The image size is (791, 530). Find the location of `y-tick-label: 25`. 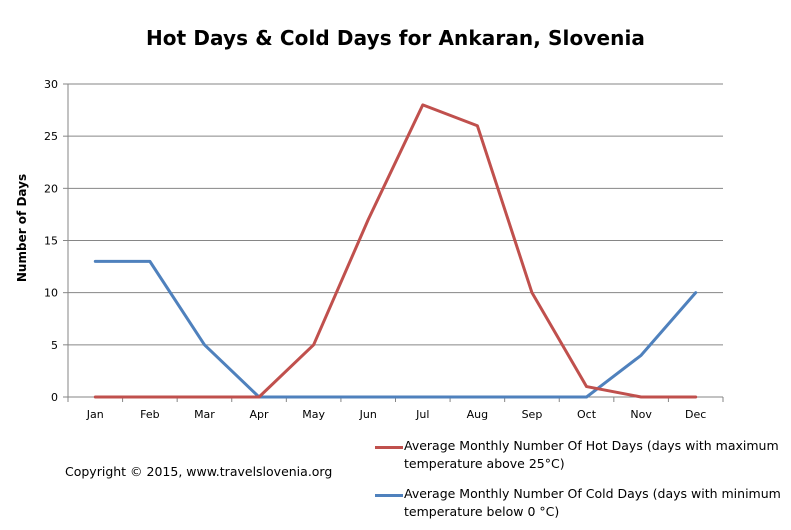

y-tick-label: 25 is located at coordinates (51, 136).